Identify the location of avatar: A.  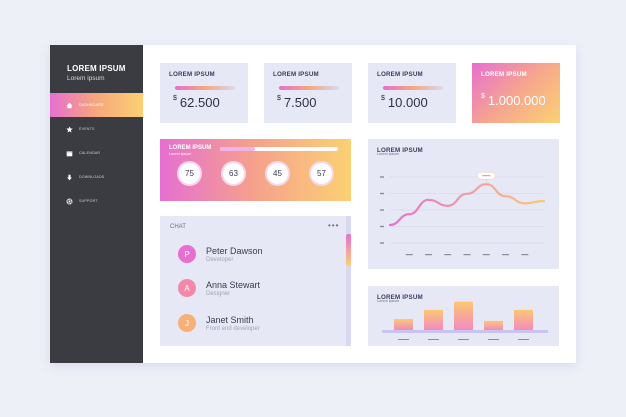
(187, 288).